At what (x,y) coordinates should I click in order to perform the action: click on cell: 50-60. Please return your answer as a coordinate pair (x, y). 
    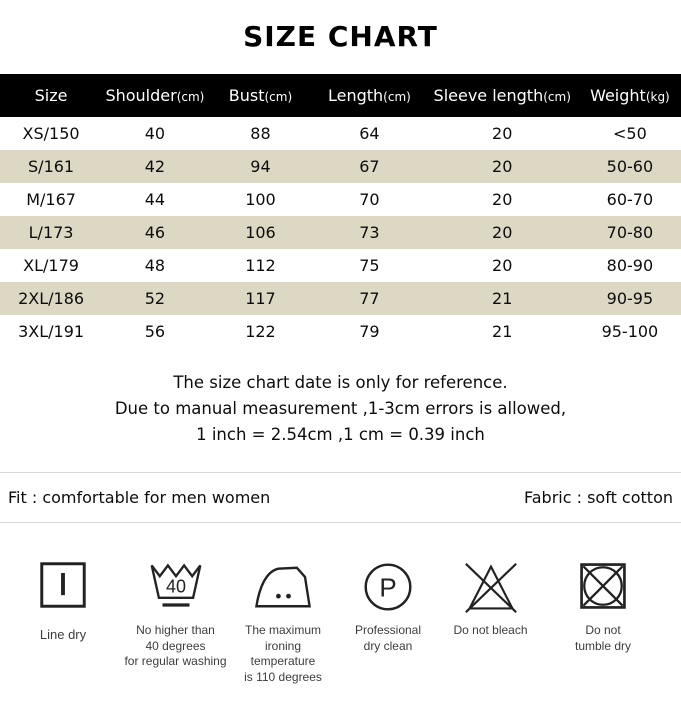
    Looking at the image, I should click on (629, 166).